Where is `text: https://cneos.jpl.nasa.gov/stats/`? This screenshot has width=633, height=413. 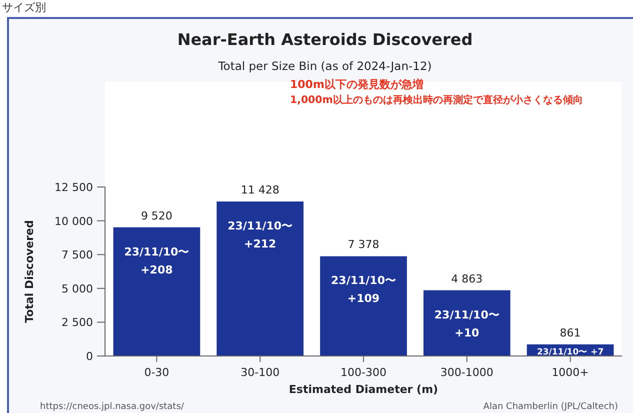
text: https://cneos.jpl.nasa.gov/stats/ is located at coordinates (112, 407).